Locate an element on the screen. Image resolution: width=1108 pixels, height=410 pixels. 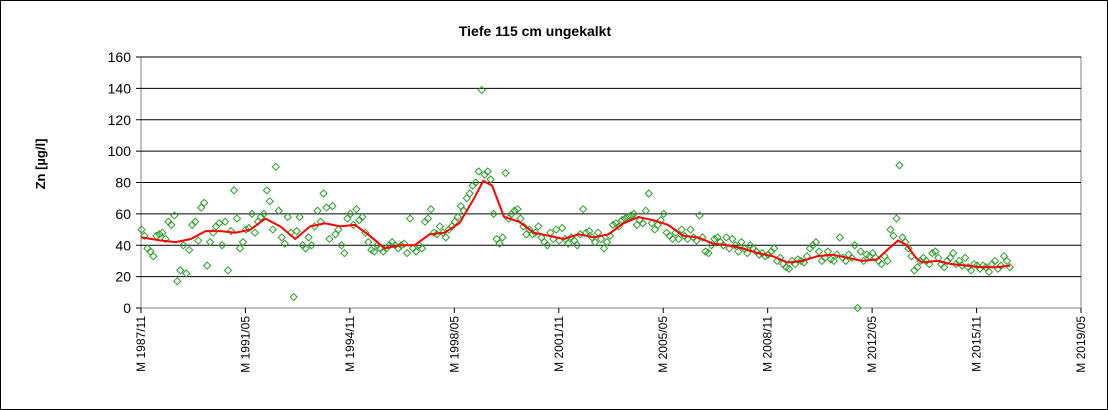
y-tick-label: 20 is located at coordinates (123, 277).